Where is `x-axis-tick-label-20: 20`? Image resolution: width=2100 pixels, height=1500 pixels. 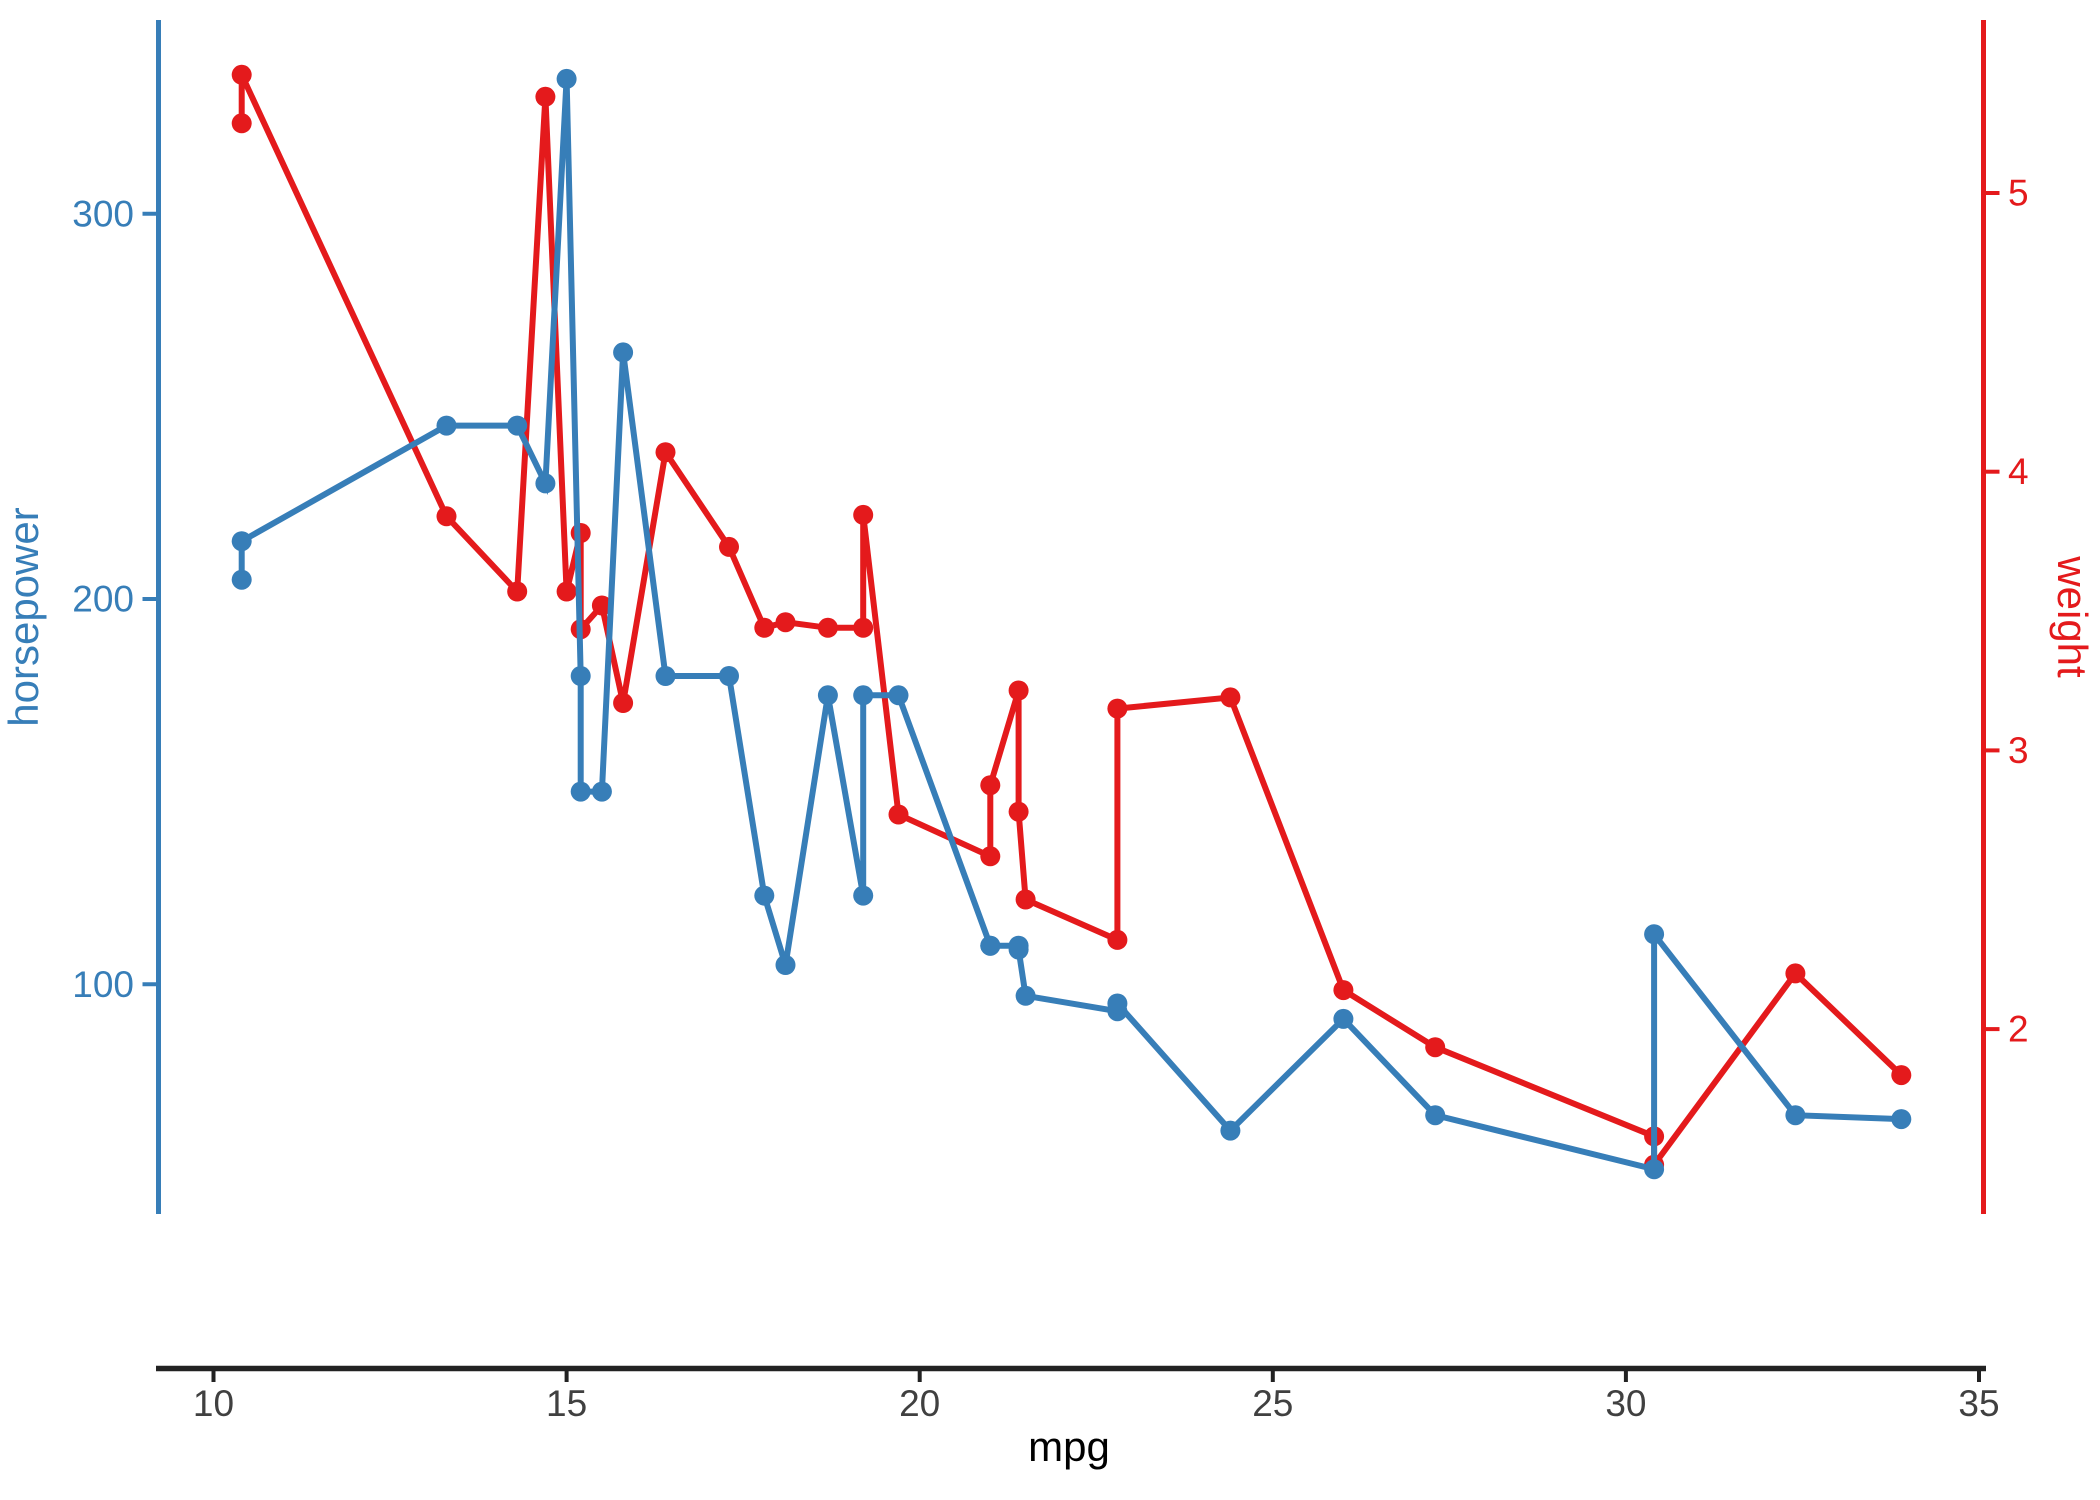 x-axis-tick-label-20: 20 is located at coordinates (919, 1403).